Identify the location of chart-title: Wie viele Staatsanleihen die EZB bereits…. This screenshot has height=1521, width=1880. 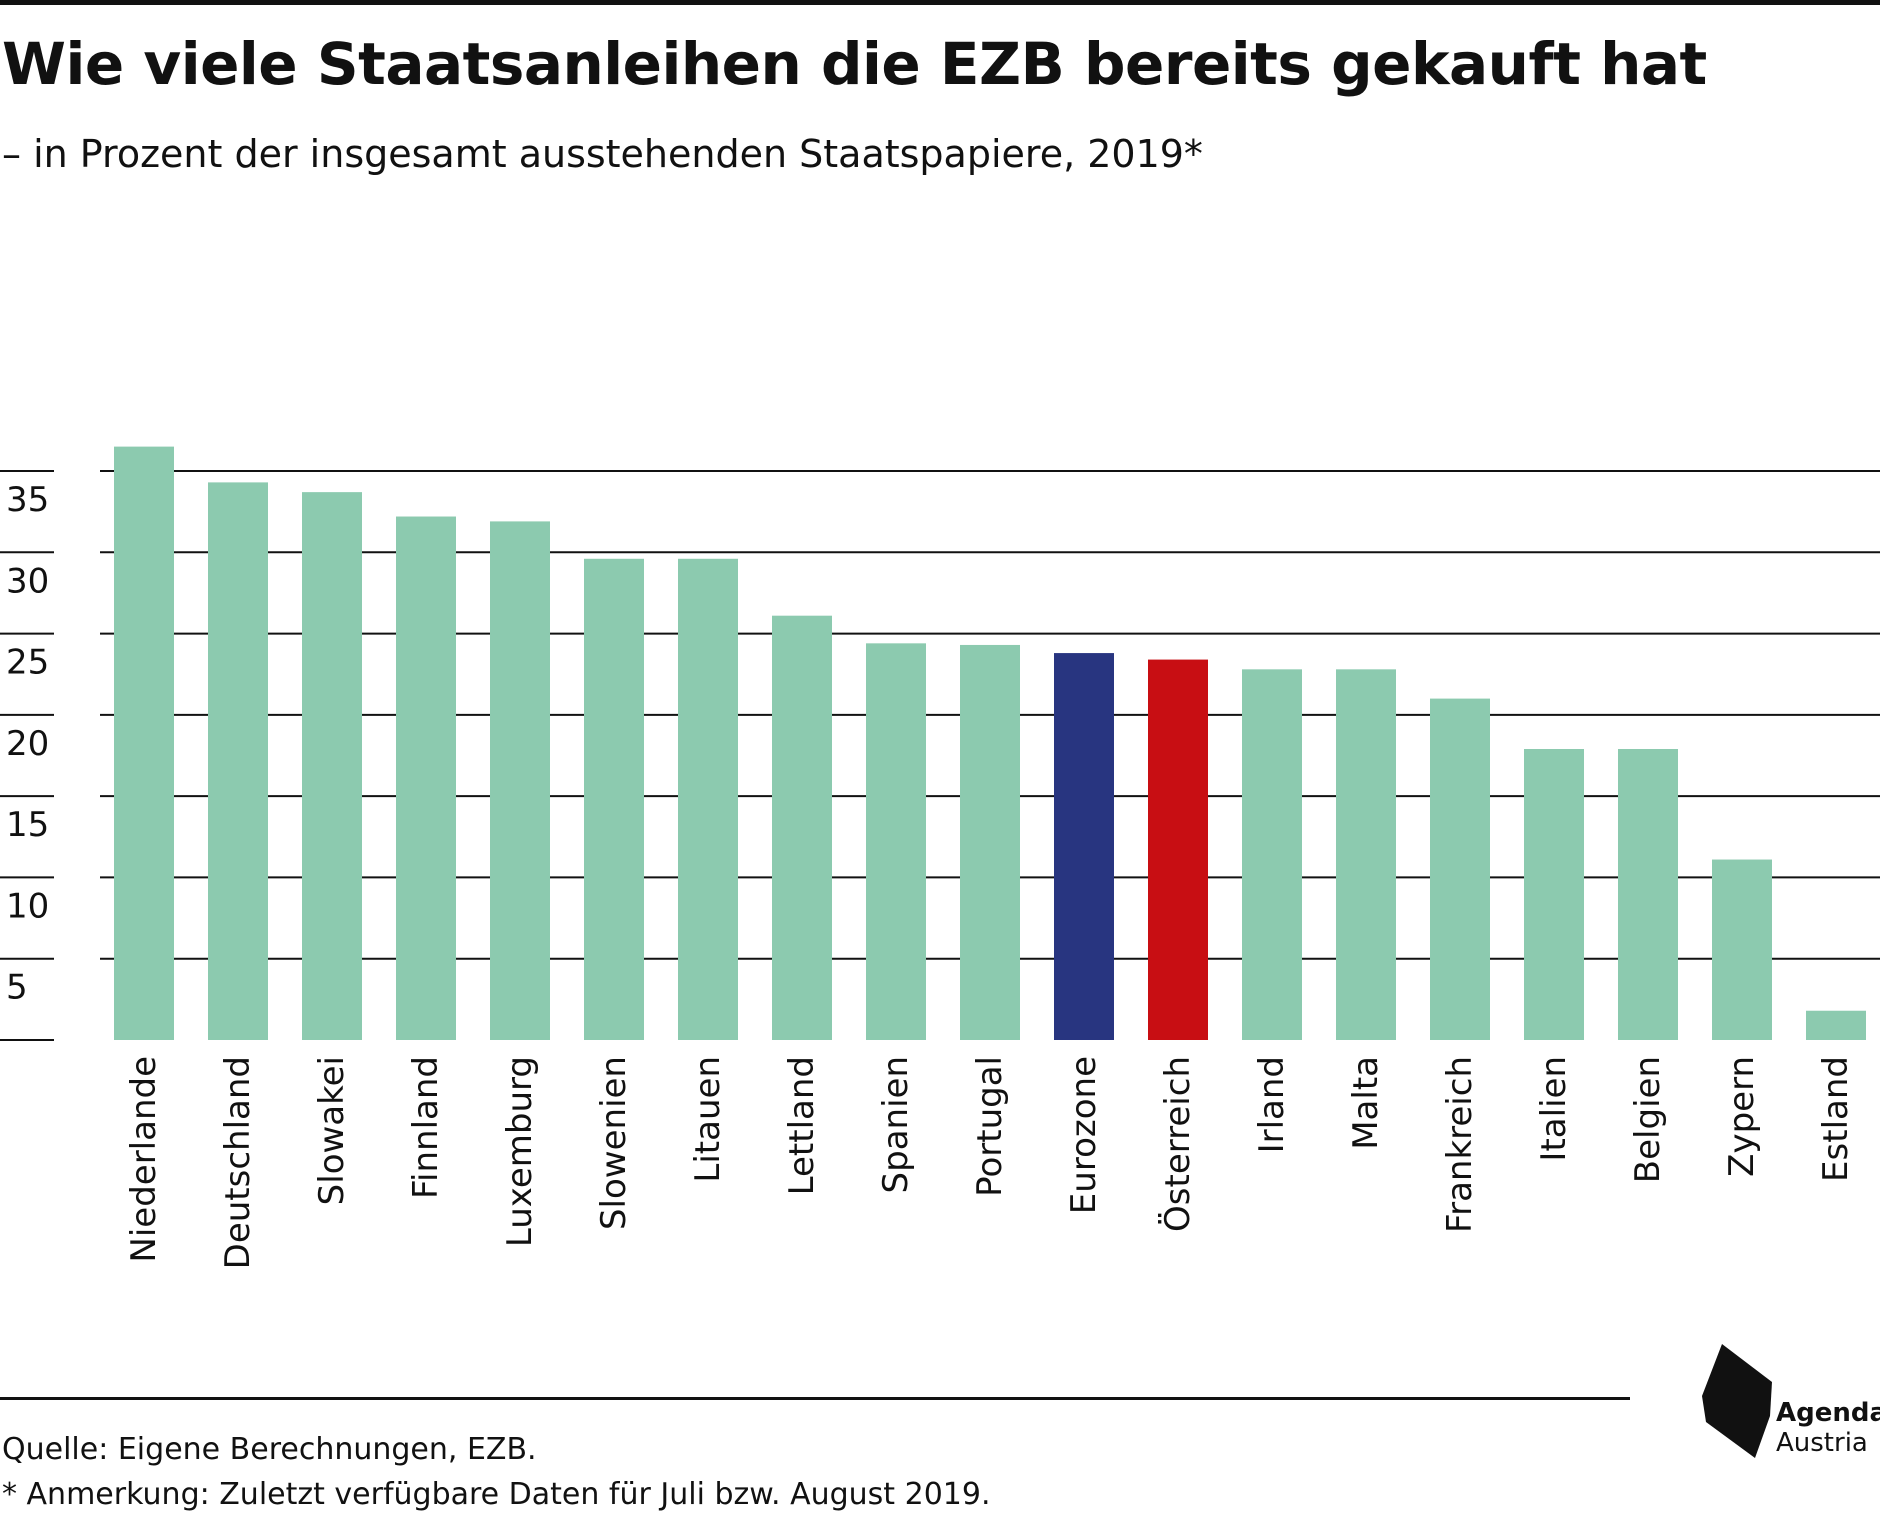
(854, 64).